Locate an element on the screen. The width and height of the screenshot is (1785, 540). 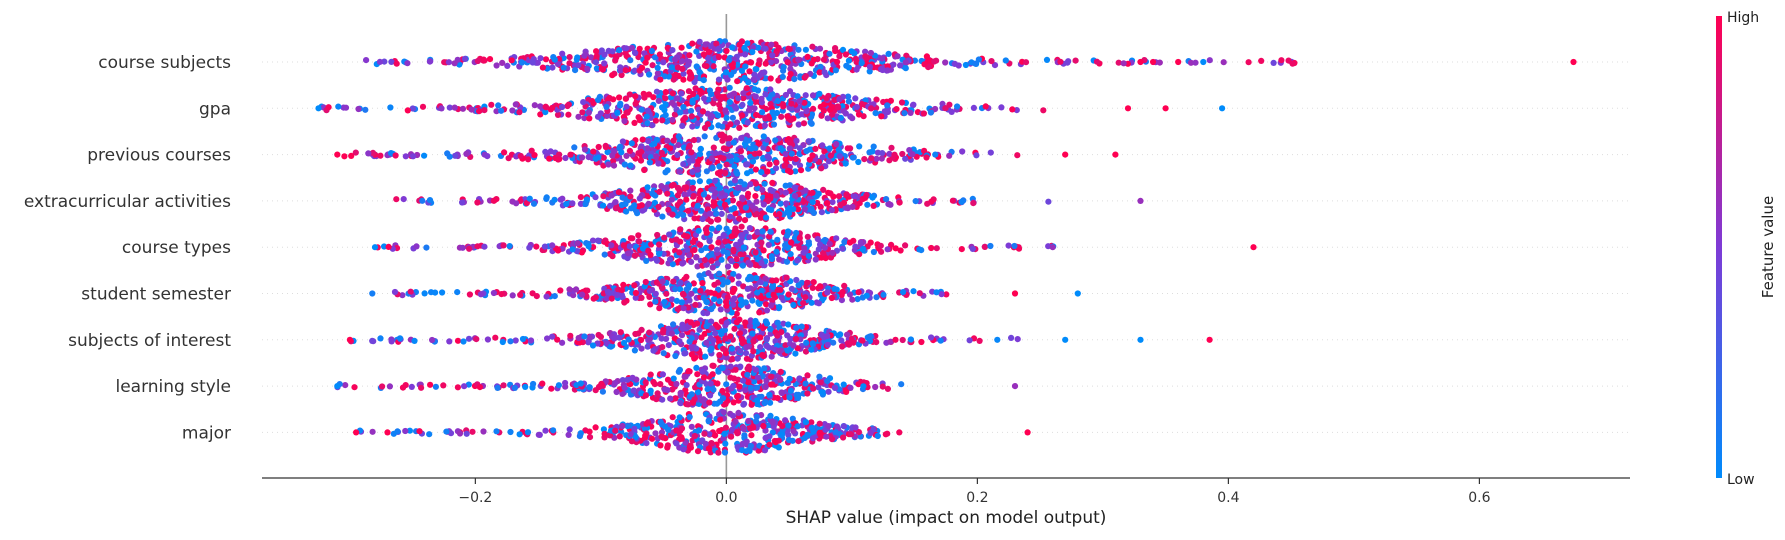
feature-label-previous-courses: previous courses is located at coordinates (159, 156).